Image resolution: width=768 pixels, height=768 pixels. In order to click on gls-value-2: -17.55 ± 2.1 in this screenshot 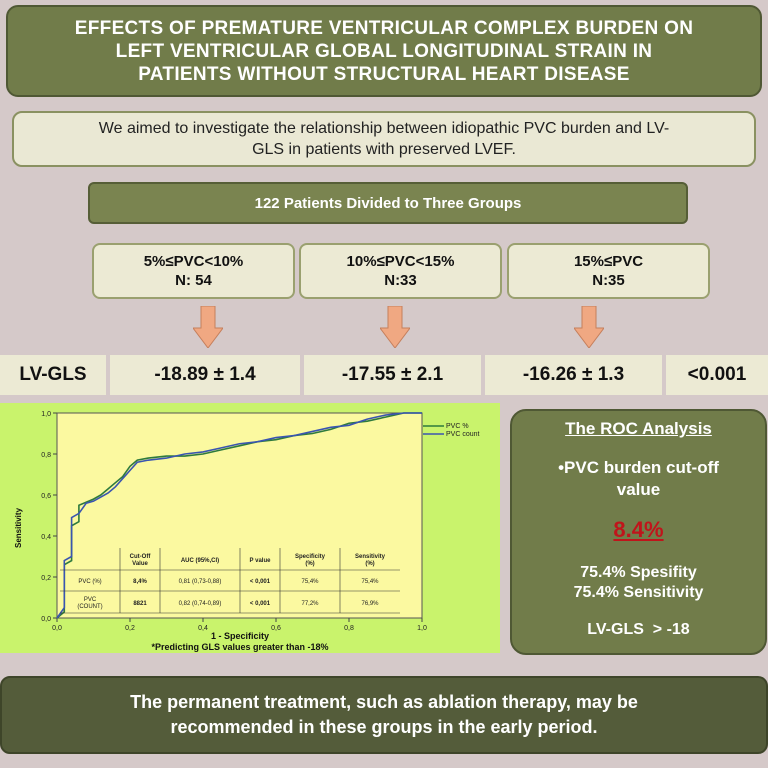, I will do `click(392, 375)`.